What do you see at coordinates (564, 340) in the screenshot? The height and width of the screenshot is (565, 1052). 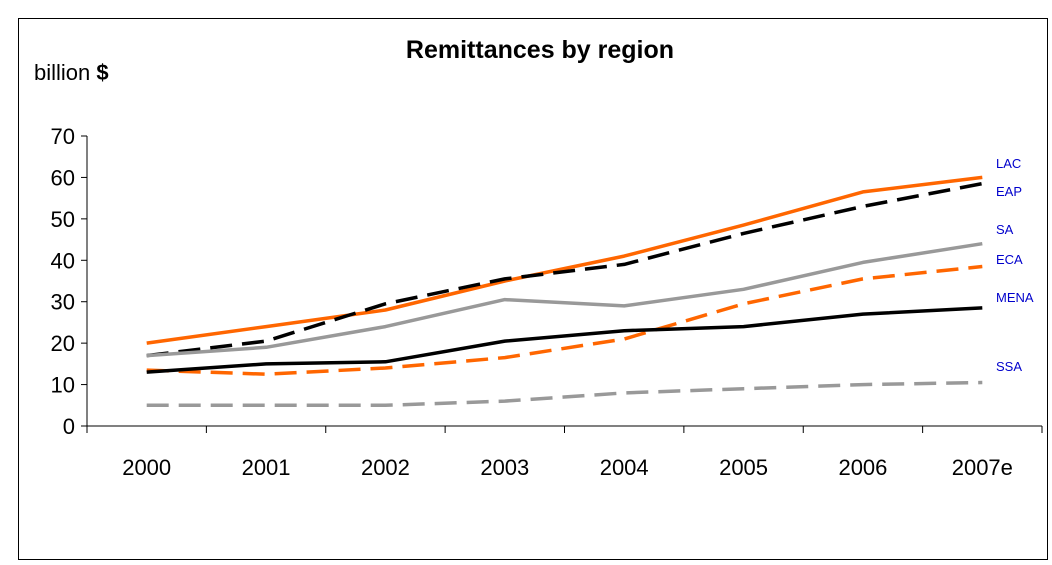 I see `series-line-mena` at bounding box center [564, 340].